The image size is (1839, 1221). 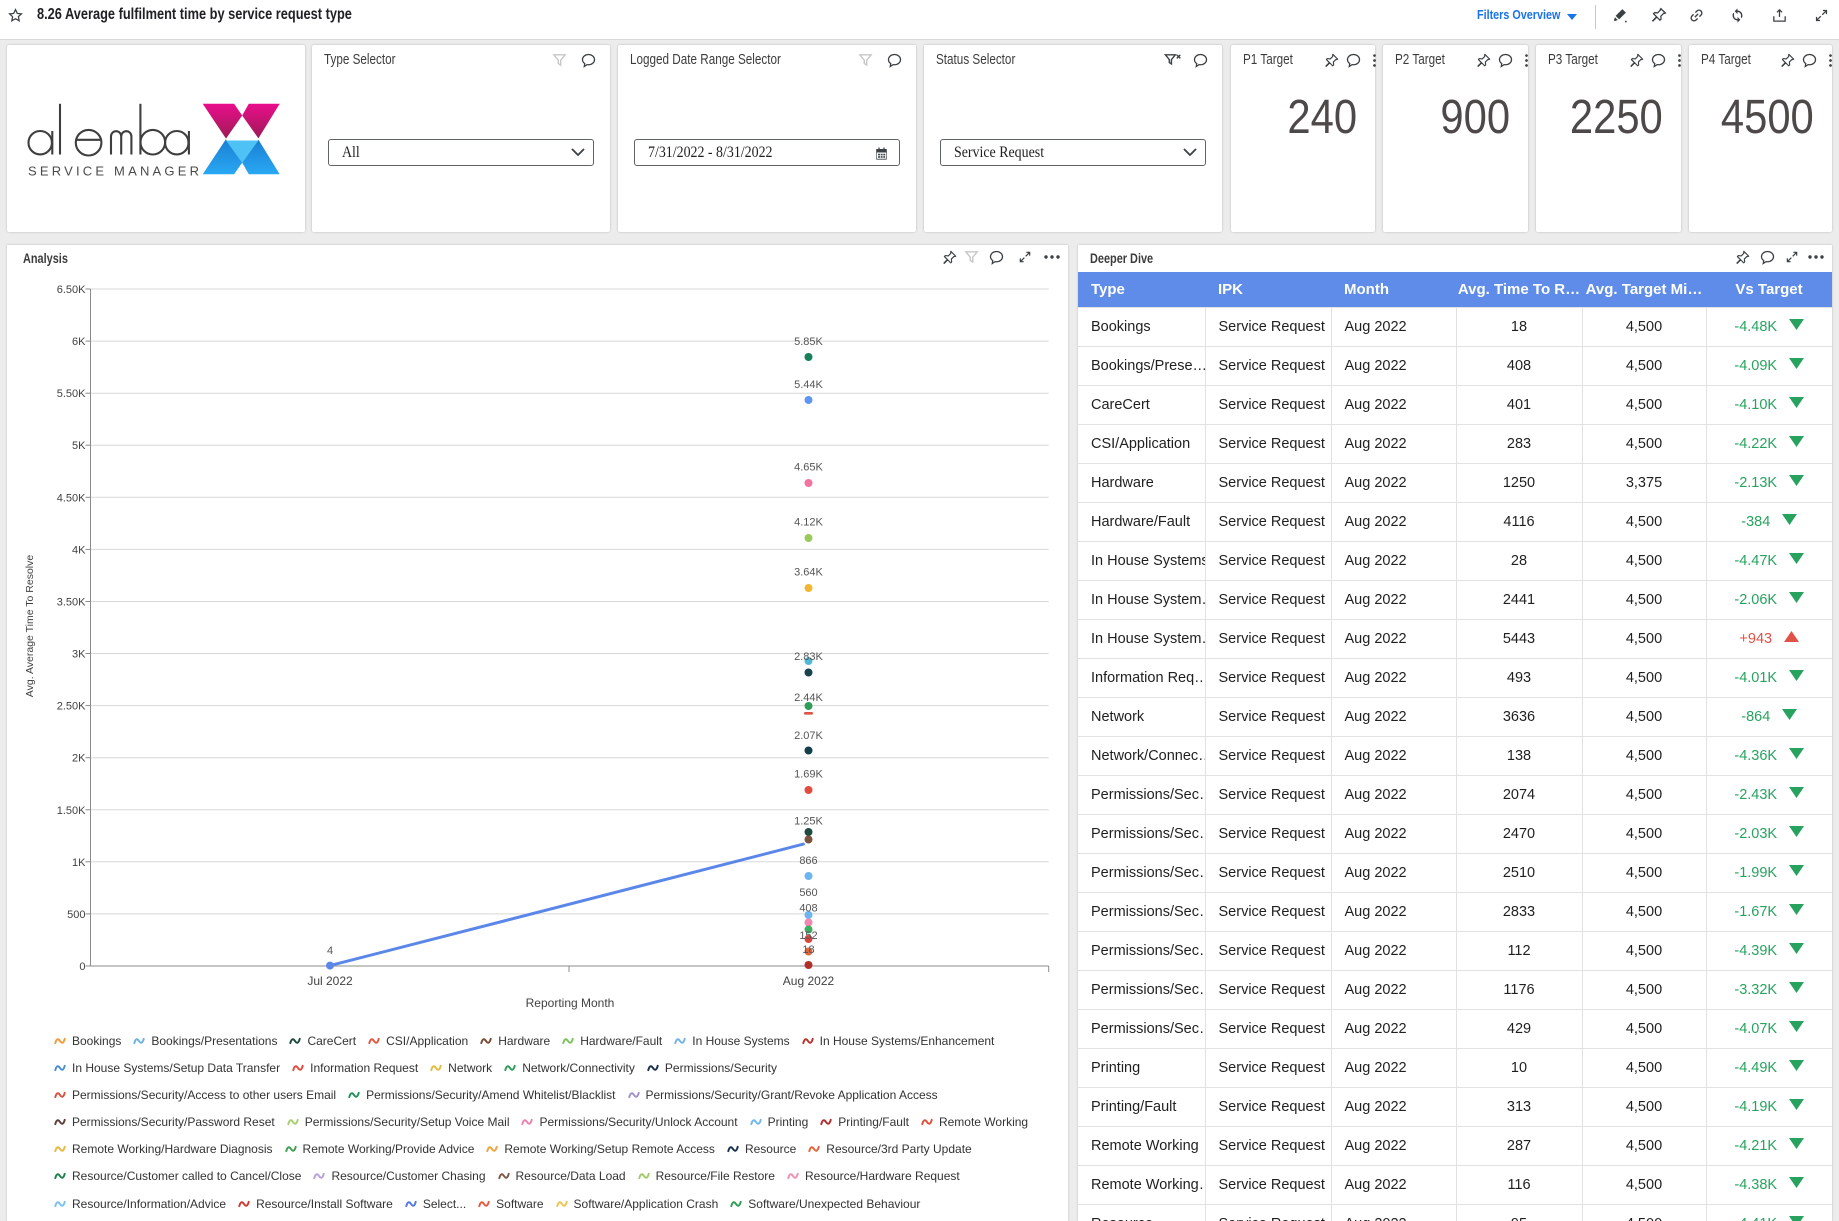 I want to click on svg-text: Avg. Average Time To Resolve, so click(x=30, y=626).